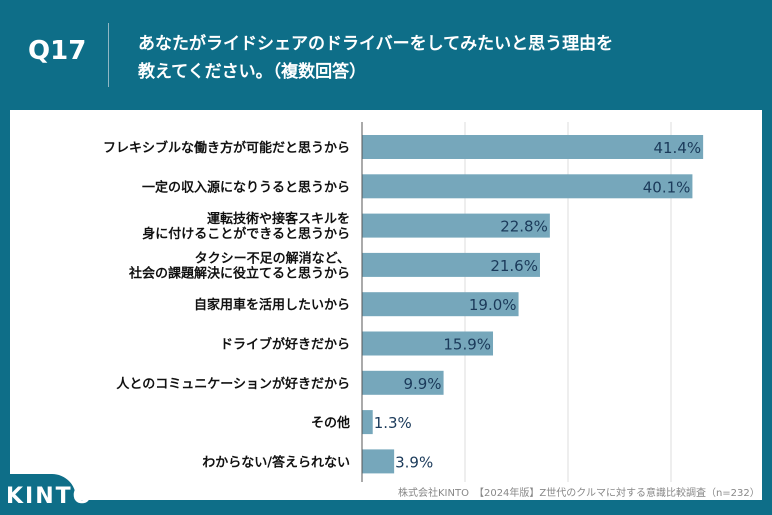  I want to click on category-label: 社会の課題解決に役立てると思うから, so click(239, 273).